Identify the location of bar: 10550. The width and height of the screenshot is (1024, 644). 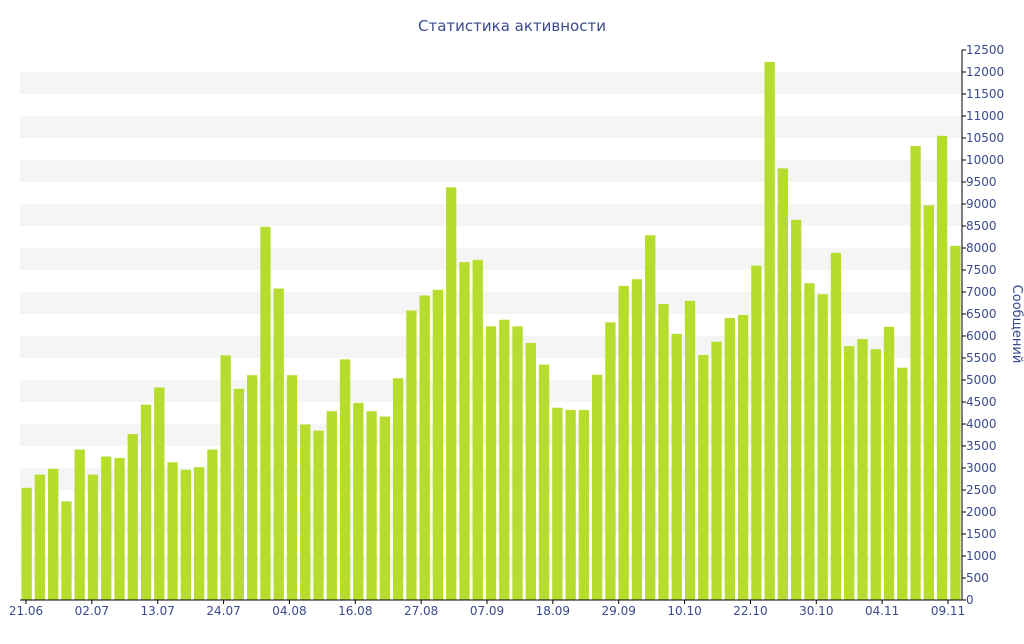
(942, 368).